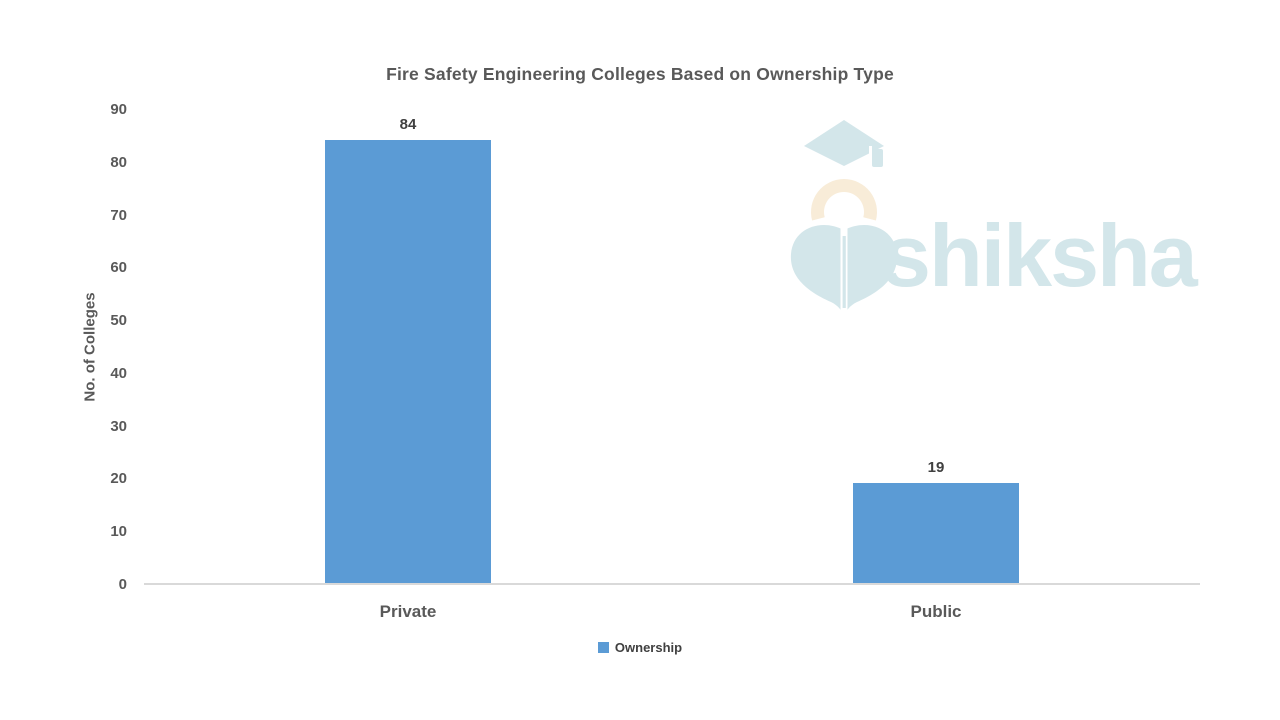 This screenshot has width=1280, height=720. I want to click on legend-label: Ownership, so click(648, 647).